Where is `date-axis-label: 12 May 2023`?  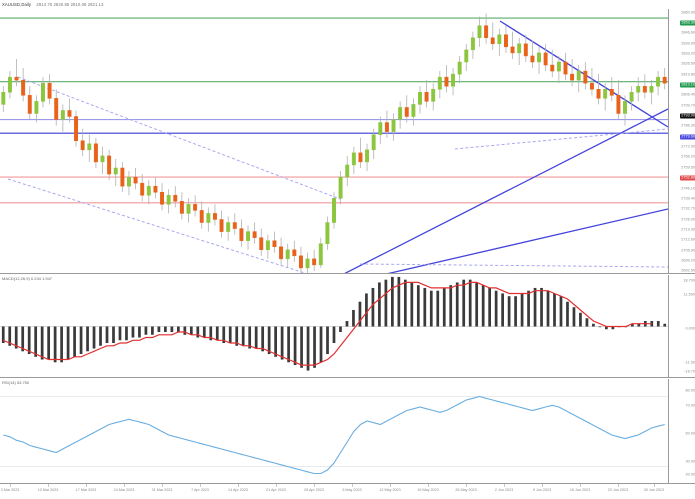
date-axis-label: 12 May 2023 is located at coordinates (390, 490).